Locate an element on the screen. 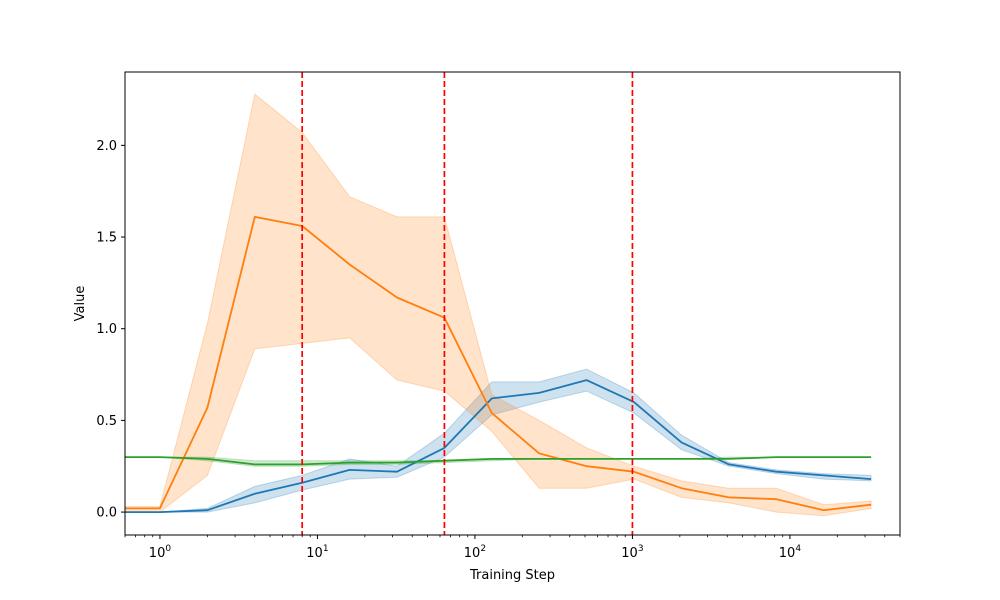  y-tick-label: 1.5 is located at coordinates (106, 238).